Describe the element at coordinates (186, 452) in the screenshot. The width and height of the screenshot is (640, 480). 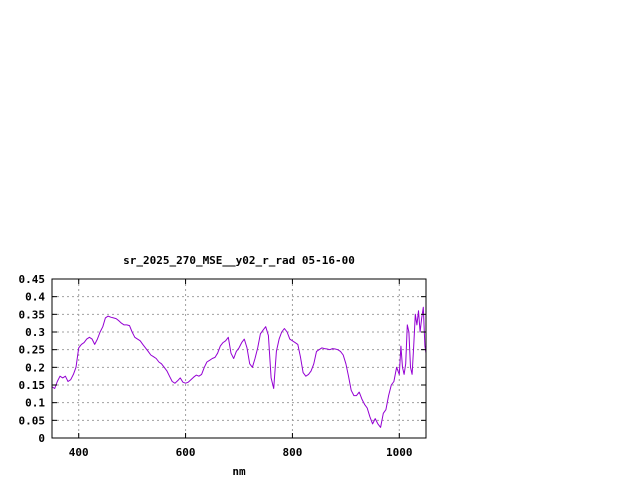
I see `x-tick-label: 600` at that location.